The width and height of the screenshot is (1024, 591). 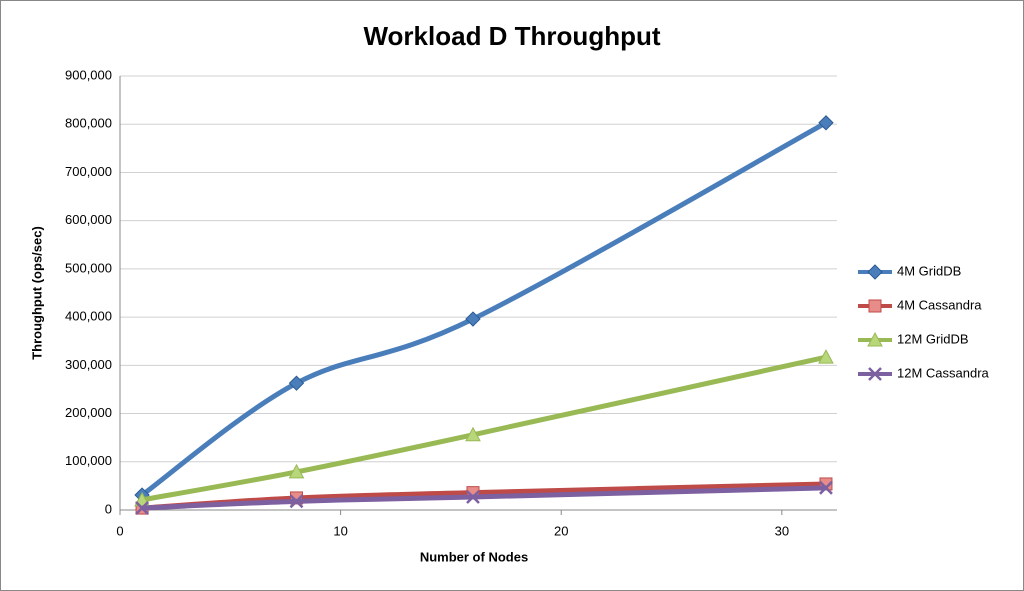 I want to click on y-tick-label: 300,000, so click(x=88, y=364).